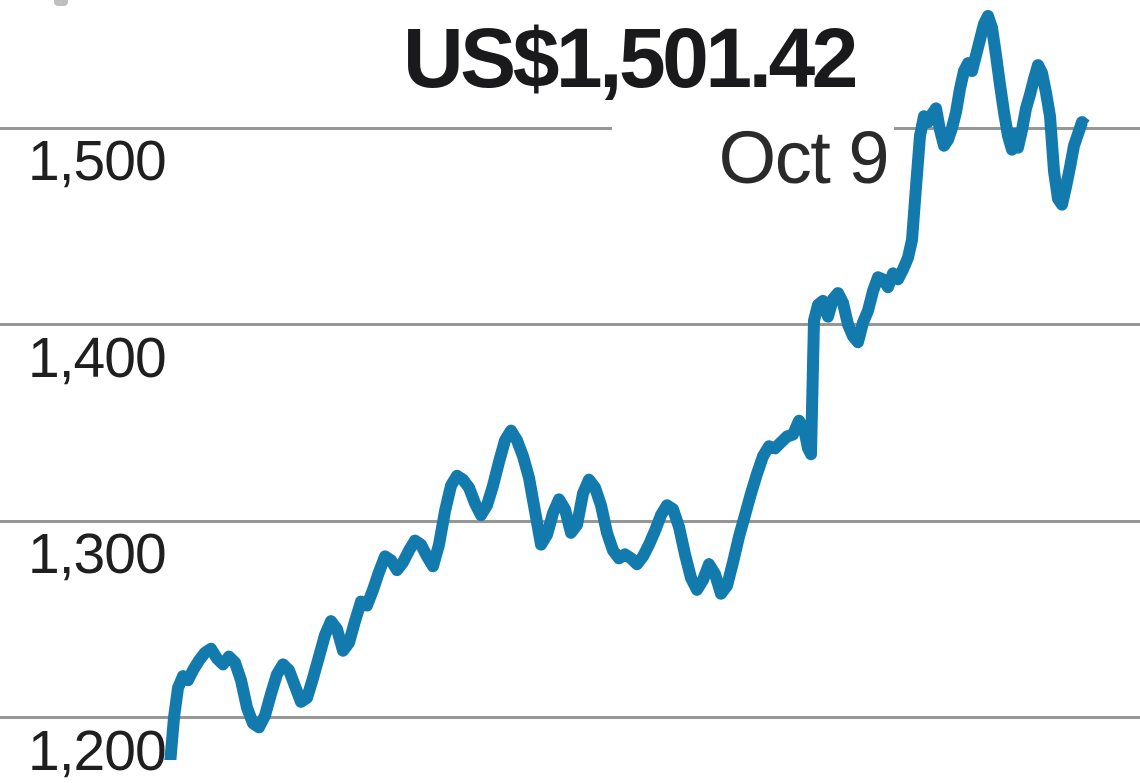 This screenshot has height=783, width=1140. Describe the element at coordinates (804, 157) in the screenshot. I see `date-annotation: Oct 9` at that location.